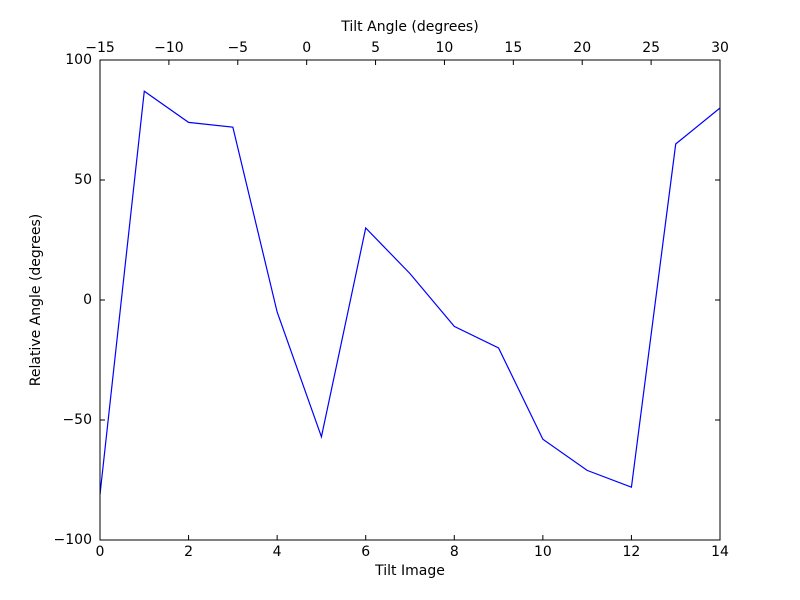 This screenshot has height=600, width=800. I want to click on x2-tick-label: 10, so click(445, 48).